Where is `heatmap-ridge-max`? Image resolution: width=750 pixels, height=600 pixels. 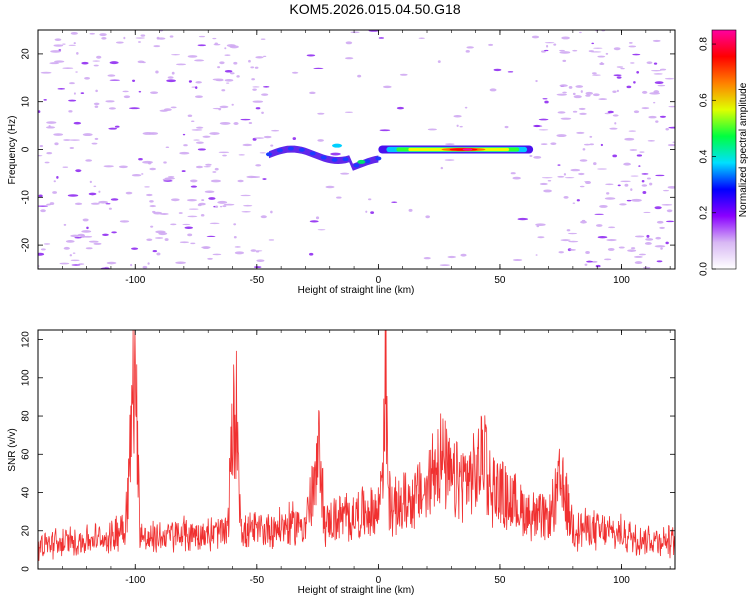 heatmap-ridge-max is located at coordinates (467, 149).